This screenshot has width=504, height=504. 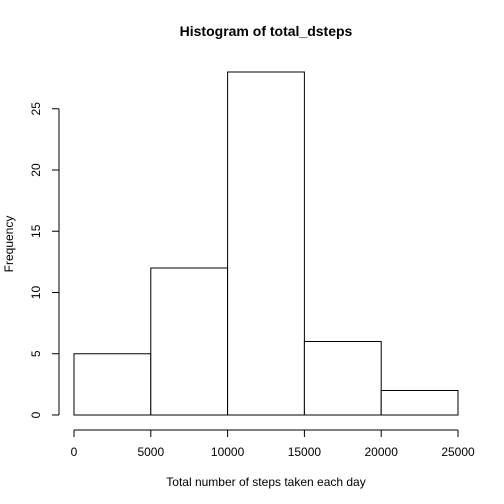 I want to click on x-tick-label: 5000, so click(x=150, y=452).